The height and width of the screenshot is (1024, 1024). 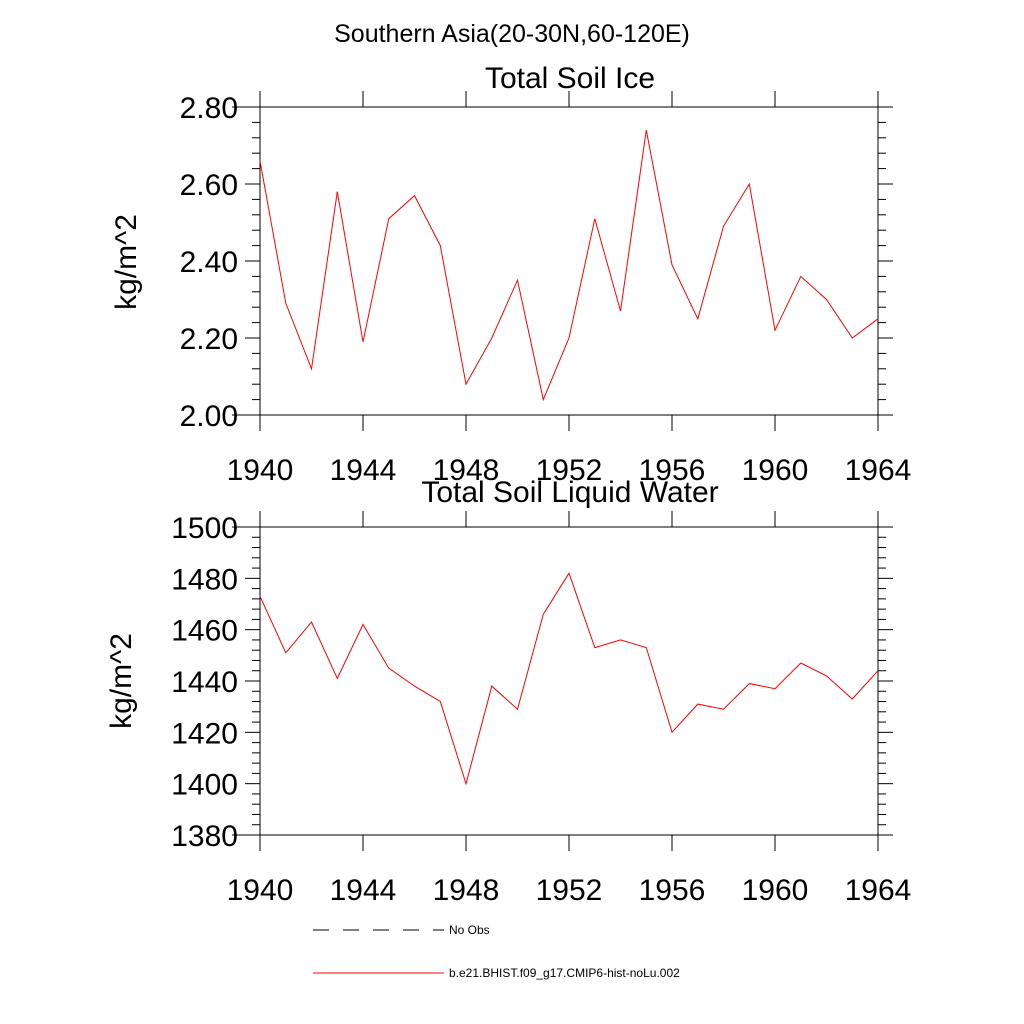 I want to click on y-tick-label: 1460, so click(x=204, y=631).